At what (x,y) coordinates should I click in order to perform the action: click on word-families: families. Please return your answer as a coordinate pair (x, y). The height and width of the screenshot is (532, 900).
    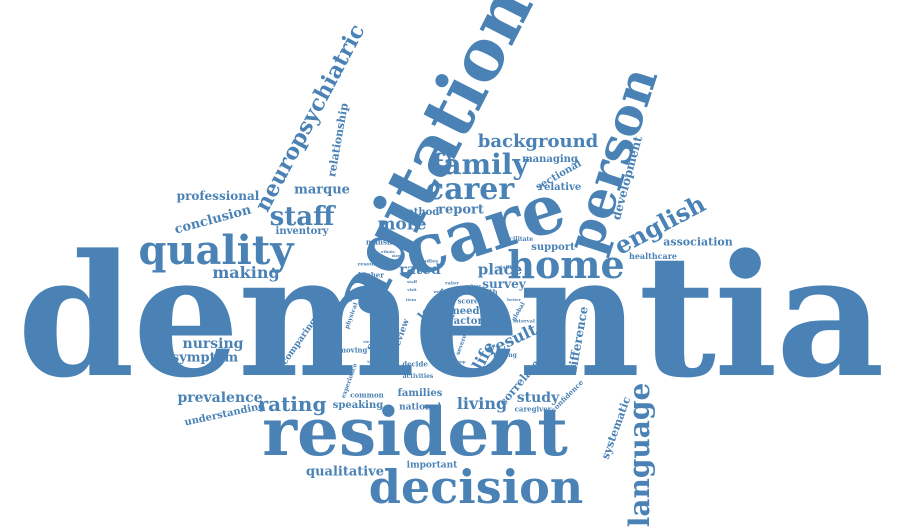
    Looking at the image, I should click on (420, 393).